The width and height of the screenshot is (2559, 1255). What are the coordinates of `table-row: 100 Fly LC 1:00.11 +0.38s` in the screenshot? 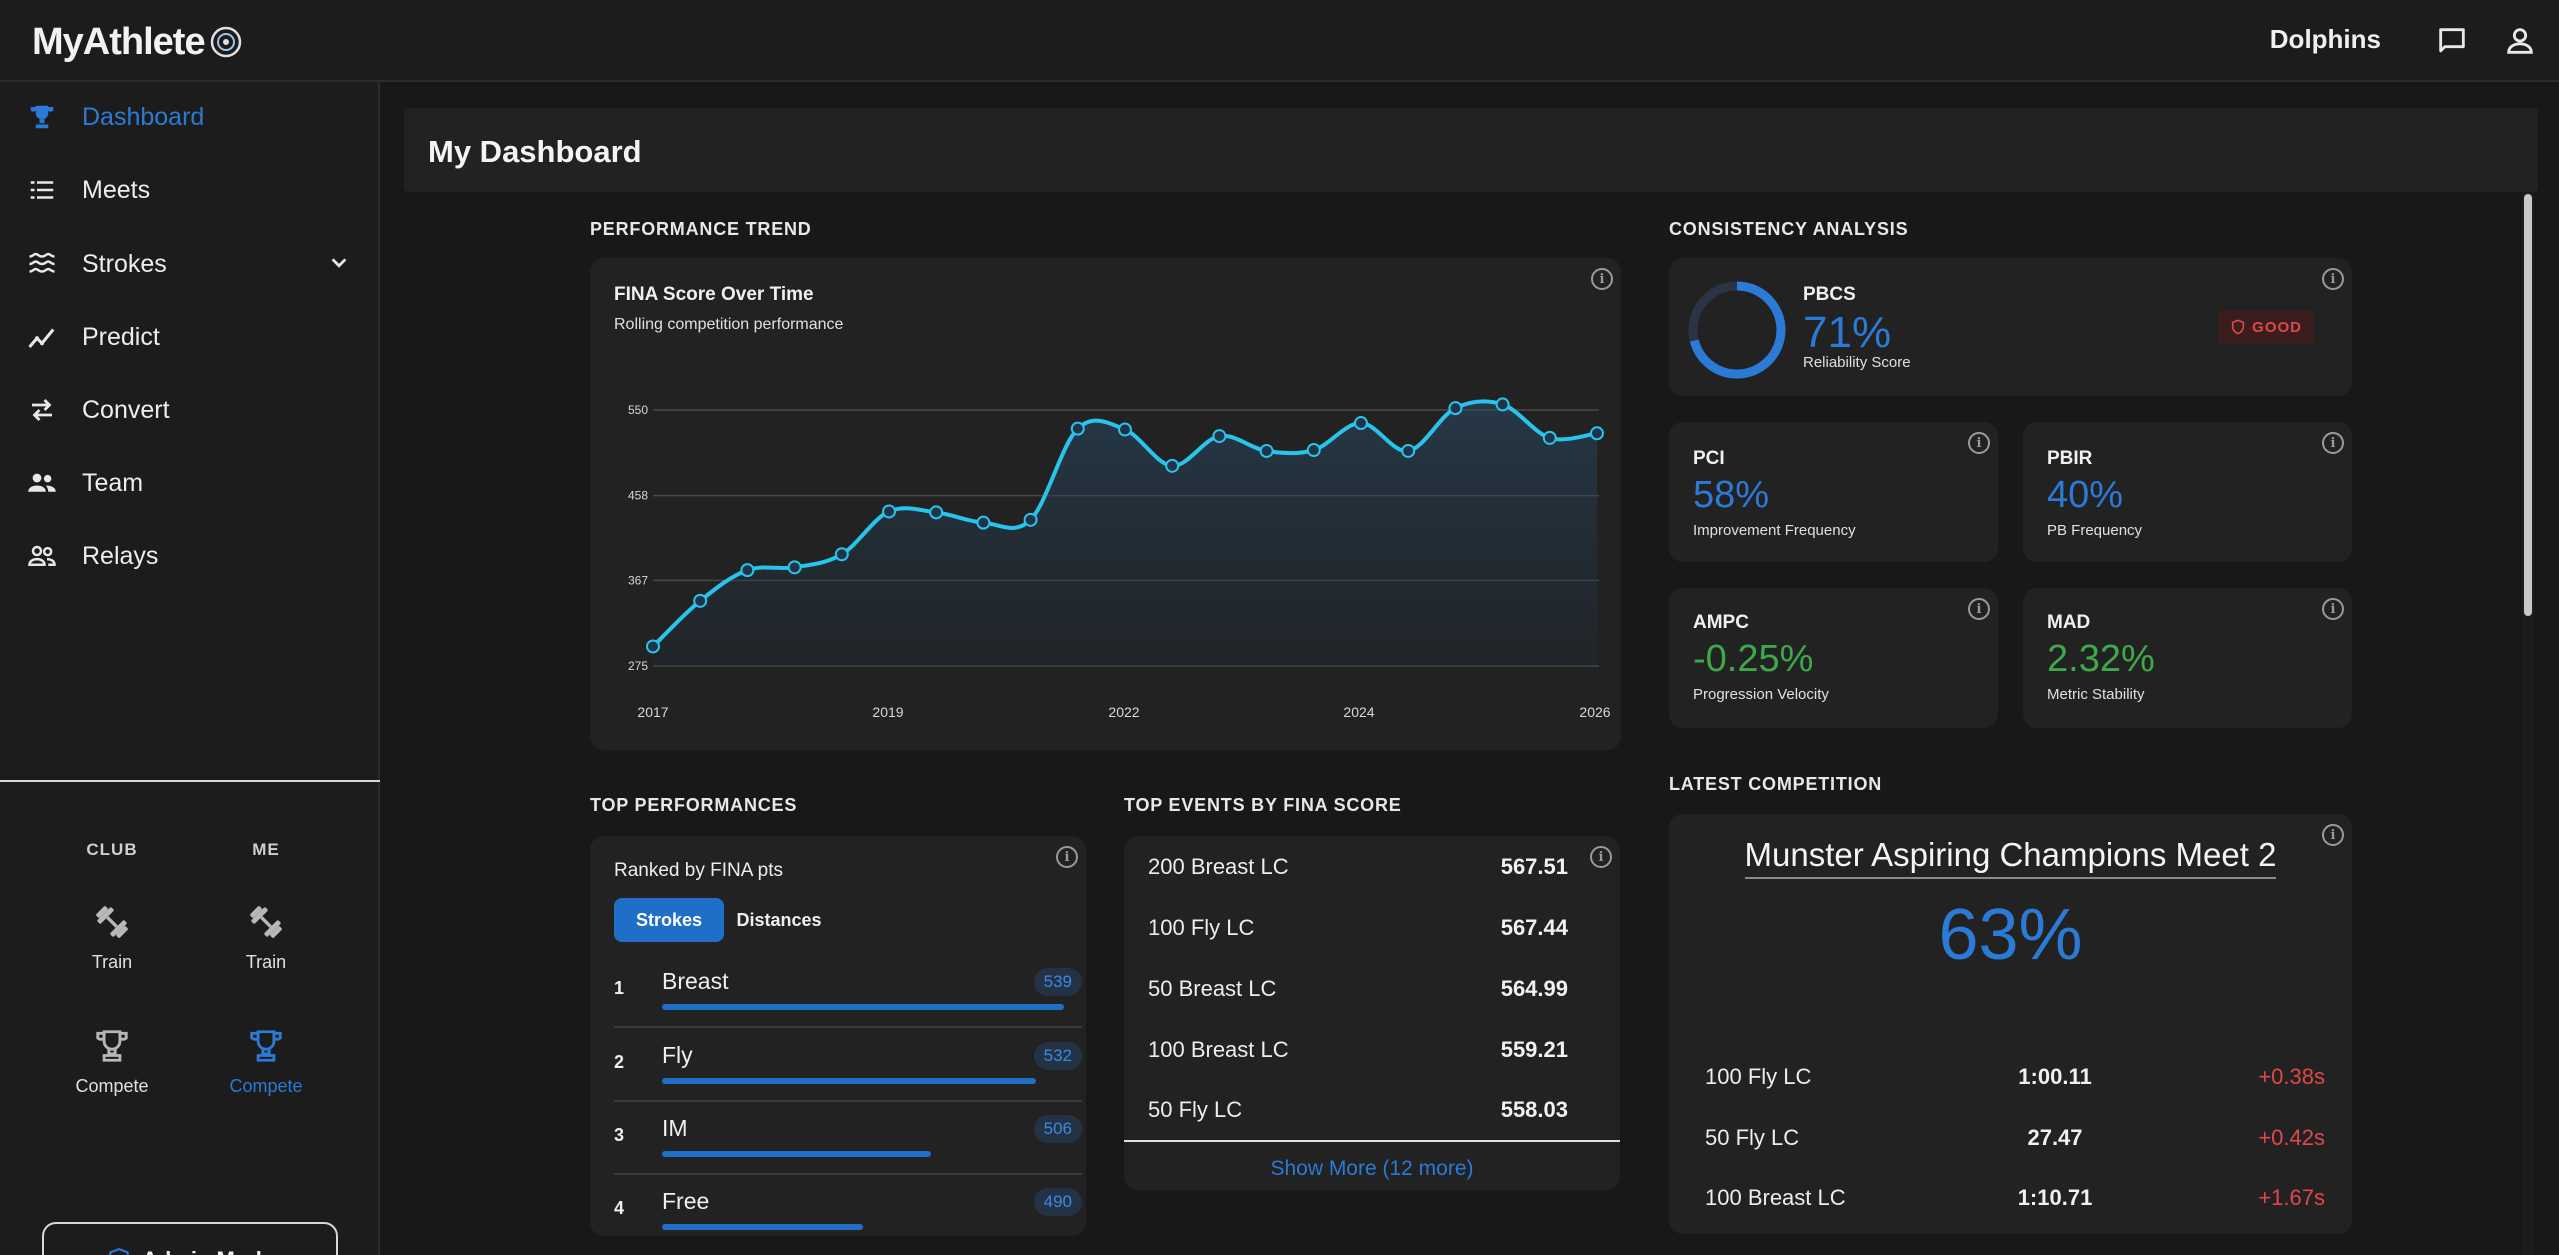 It's located at (2015, 1076).